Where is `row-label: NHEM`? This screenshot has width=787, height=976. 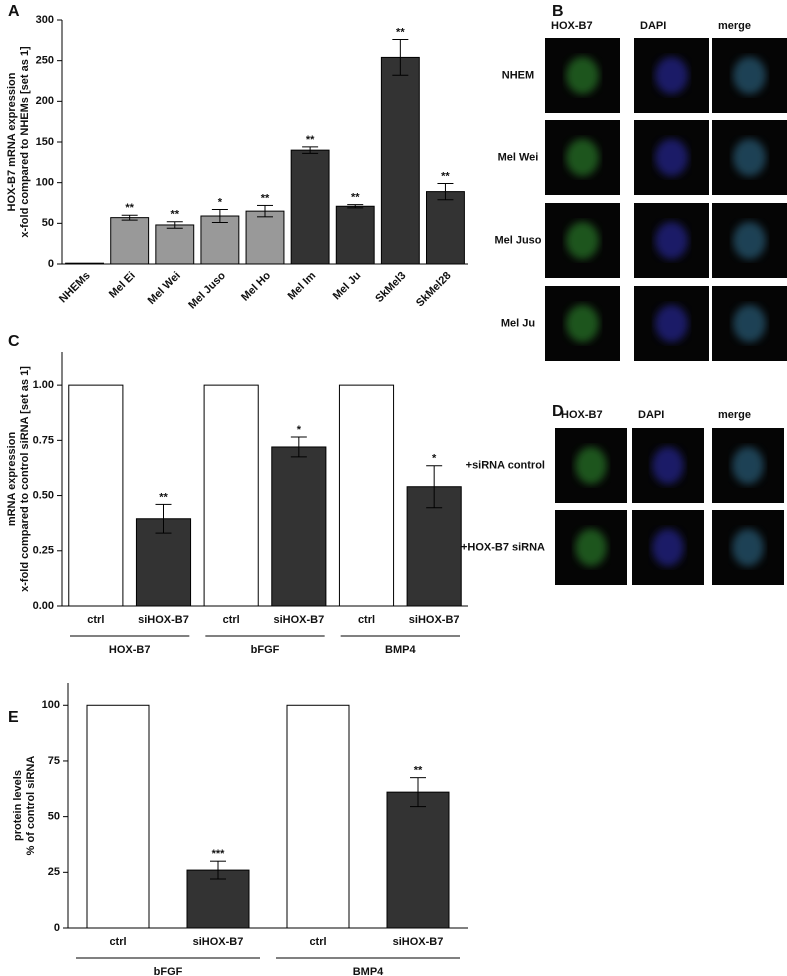
row-label: NHEM is located at coordinates (518, 75).